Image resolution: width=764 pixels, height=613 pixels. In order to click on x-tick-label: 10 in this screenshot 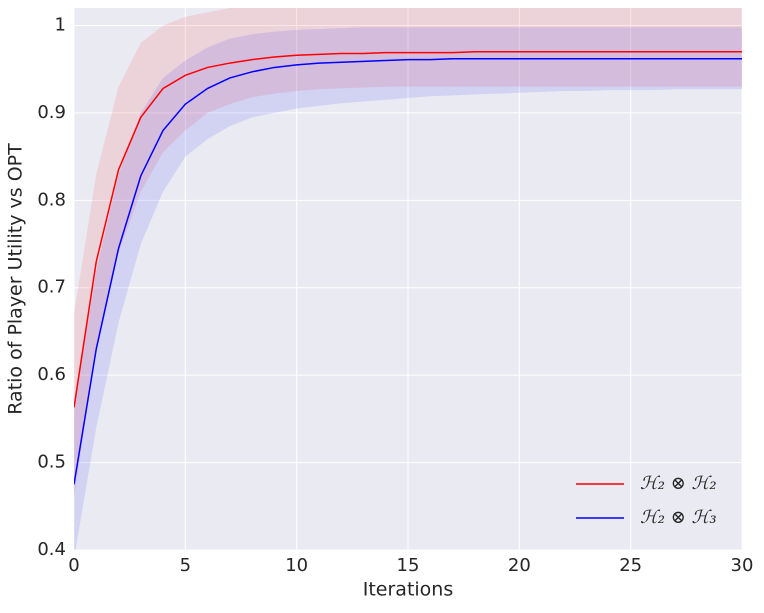, I will do `click(296, 565)`.